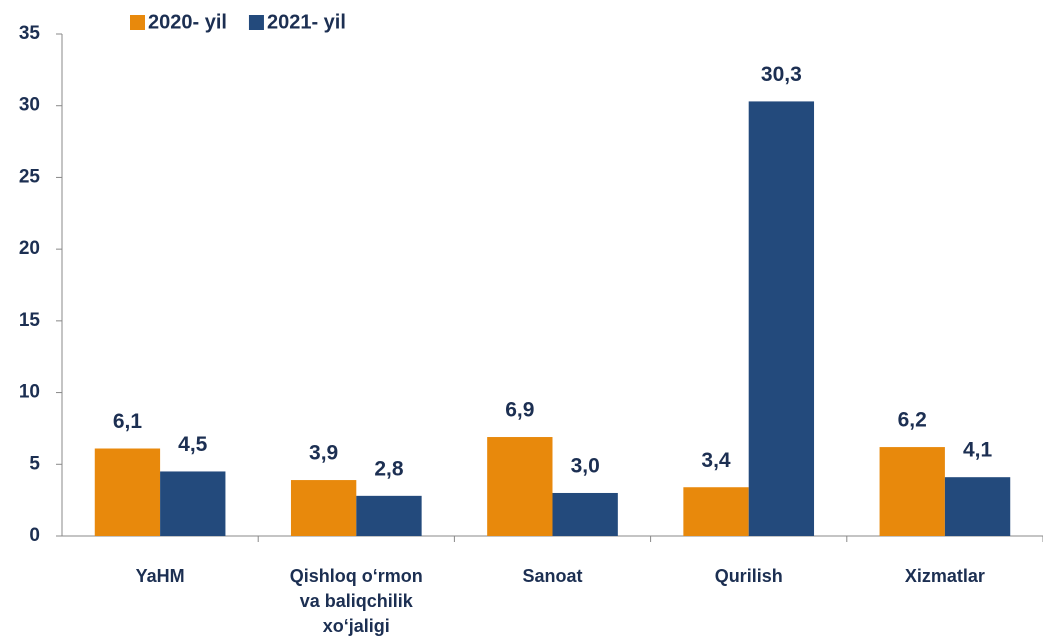 The height and width of the screenshot is (641, 1043). What do you see at coordinates (552, 576) in the screenshot?
I see `x-tick-label: Sanoat` at bounding box center [552, 576].